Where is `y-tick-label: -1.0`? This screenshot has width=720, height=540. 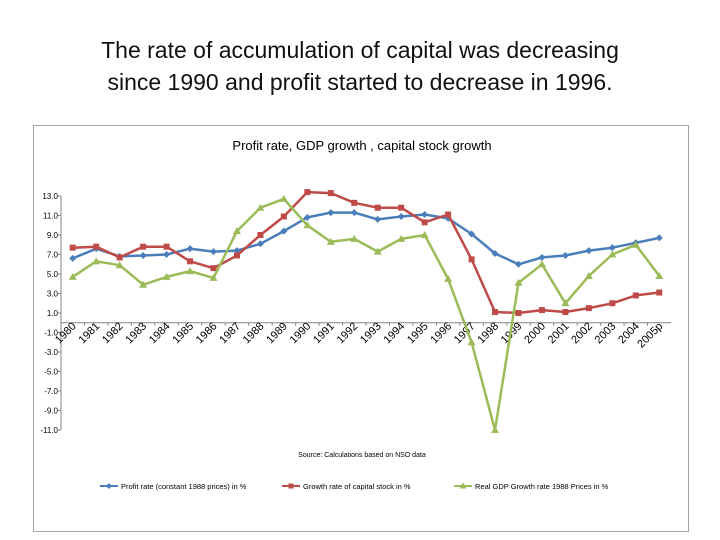
y-tick-label: -1.0 is located at coordinates (51, 333).